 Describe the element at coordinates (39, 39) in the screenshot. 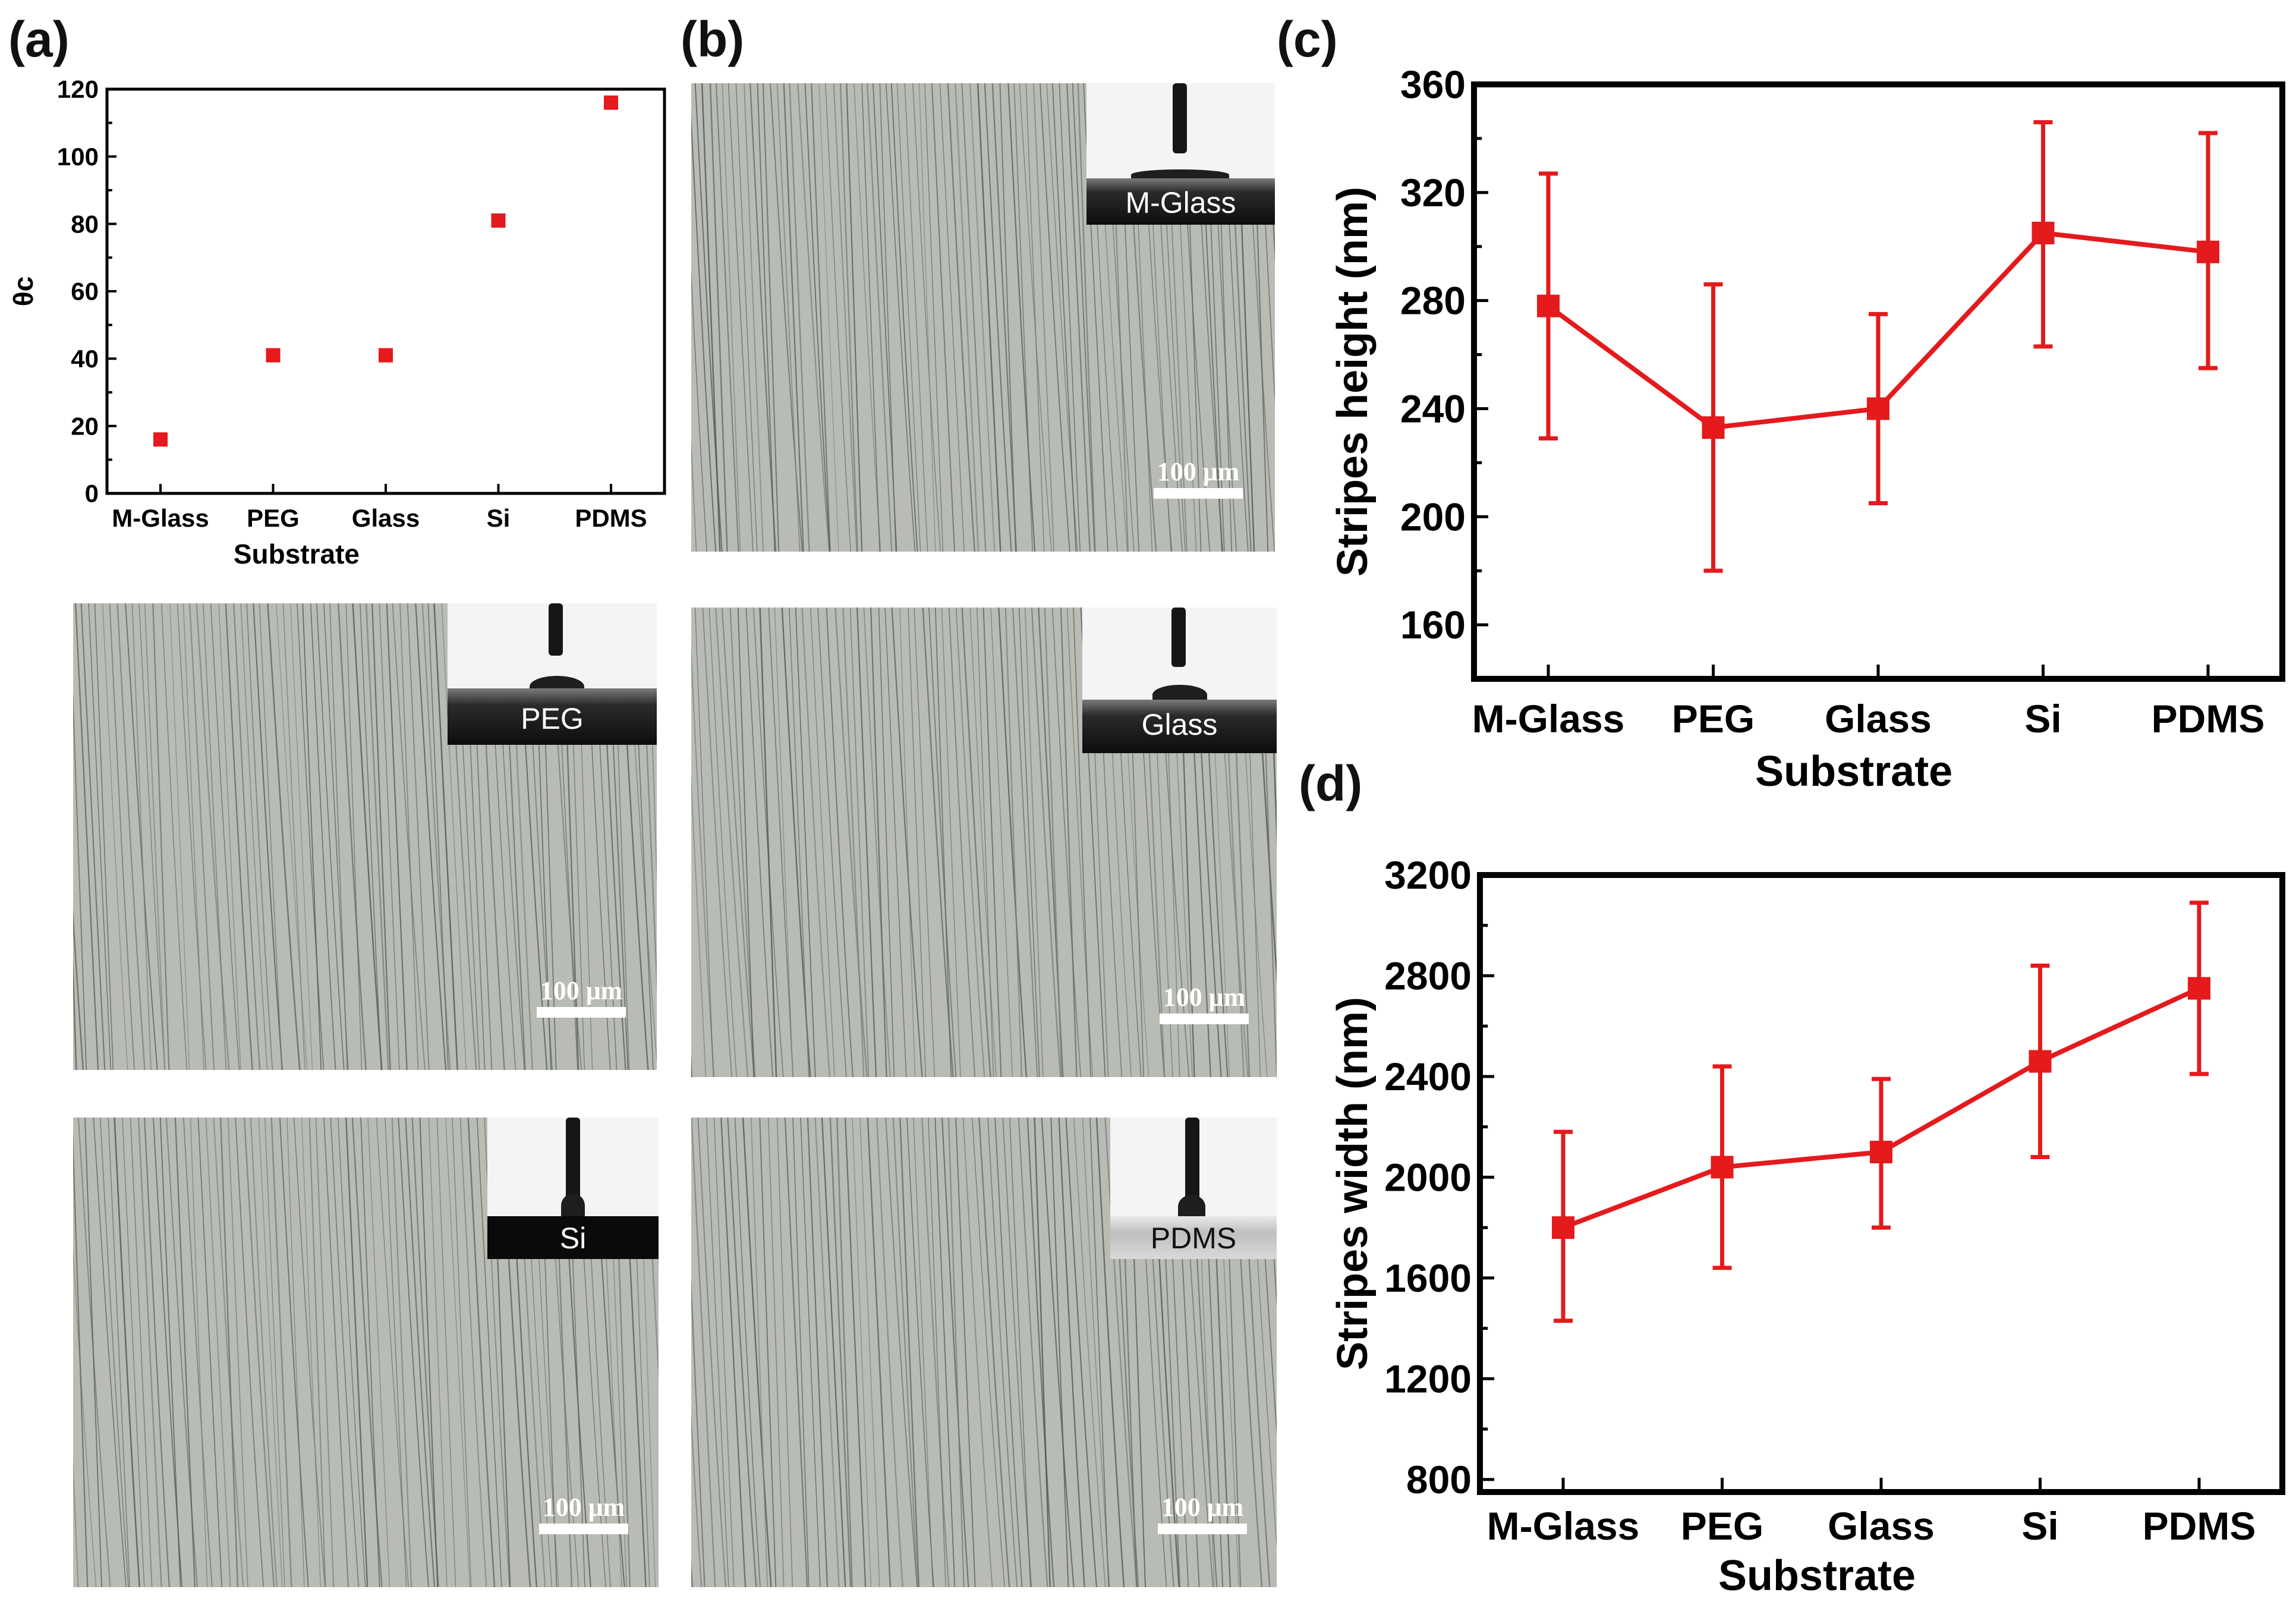

I see `panel-label-a: (a)` at that location.